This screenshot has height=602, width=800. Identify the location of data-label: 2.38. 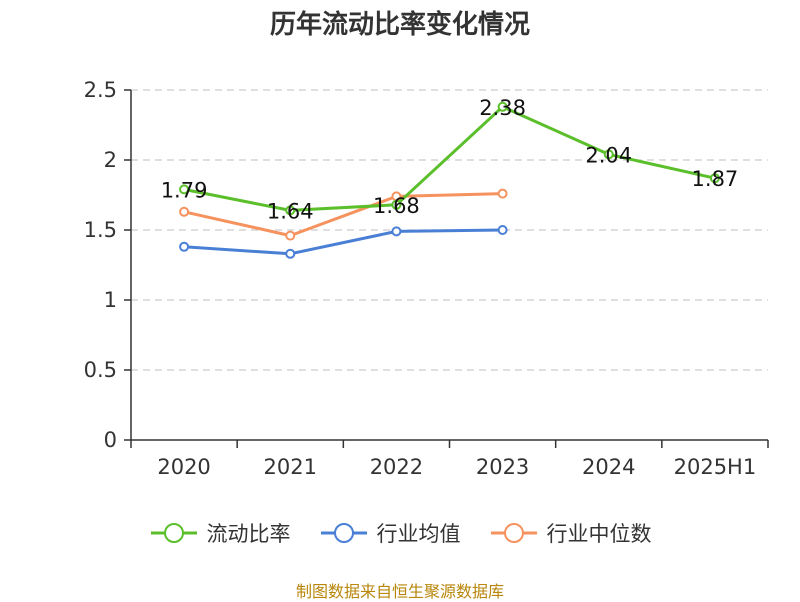
(502, 108).